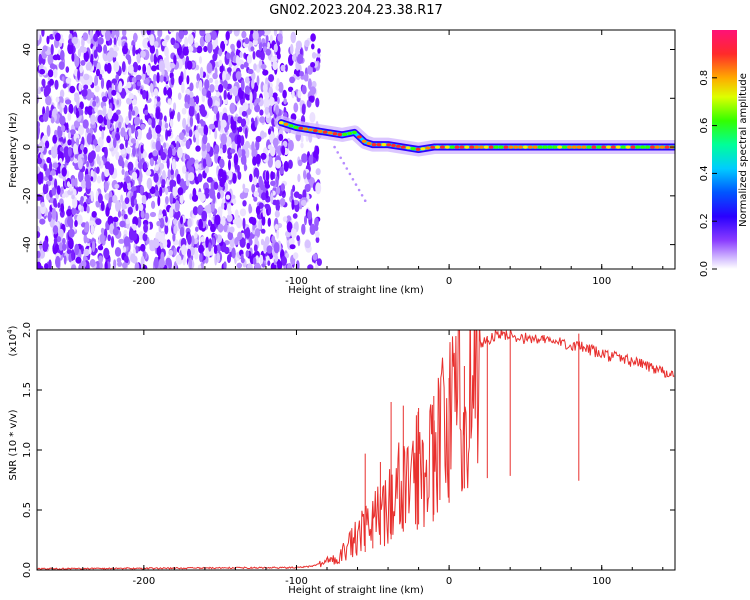  Describe the element at coordinates (27, 390) in the screenshot. I see `y-tick-label: 1.5` at that location.